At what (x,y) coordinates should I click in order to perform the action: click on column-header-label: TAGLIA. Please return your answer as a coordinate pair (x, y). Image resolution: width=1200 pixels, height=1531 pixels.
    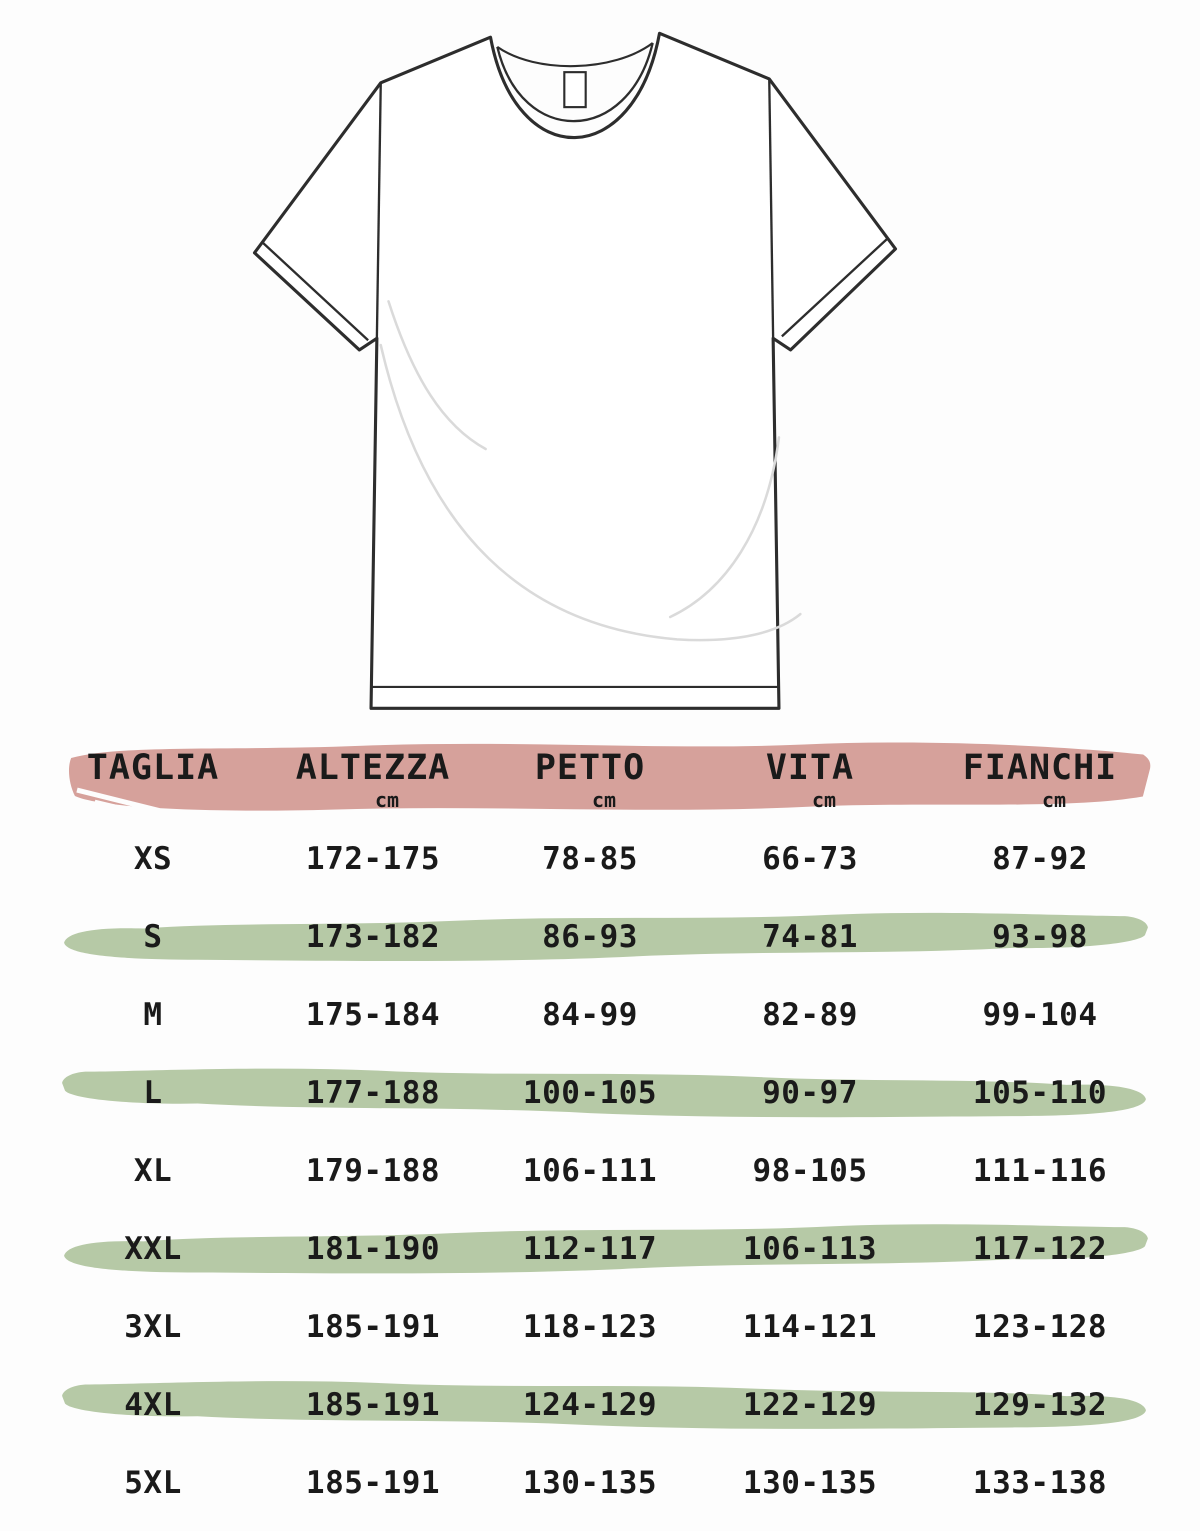
    Looking at the image, I should click on (153, 767).